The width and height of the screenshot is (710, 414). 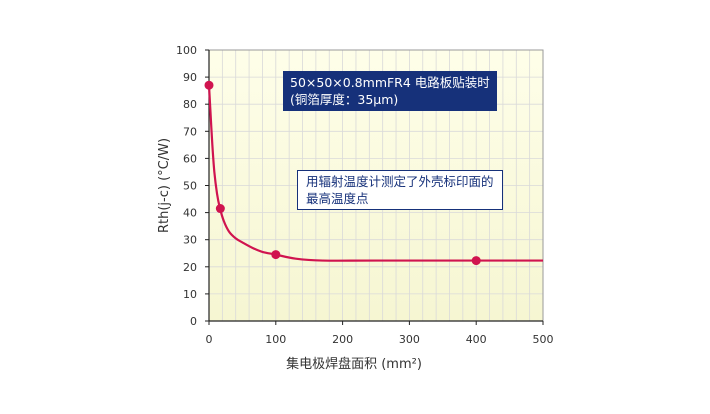 What do you see at coordinates (400, 181) in the screenshot?
I see `annotation-line: 用辐射温度计测定了外壳标印面的` at bounding box center [400, 181].